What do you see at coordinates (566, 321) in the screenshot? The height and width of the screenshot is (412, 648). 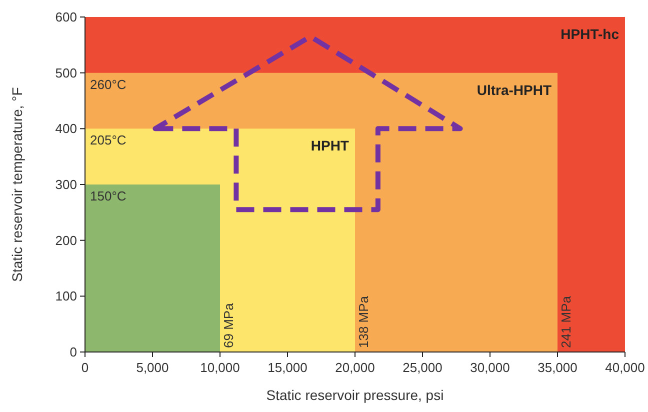 I see `annotation: 241 MPa` at bounding box center [566, 321].